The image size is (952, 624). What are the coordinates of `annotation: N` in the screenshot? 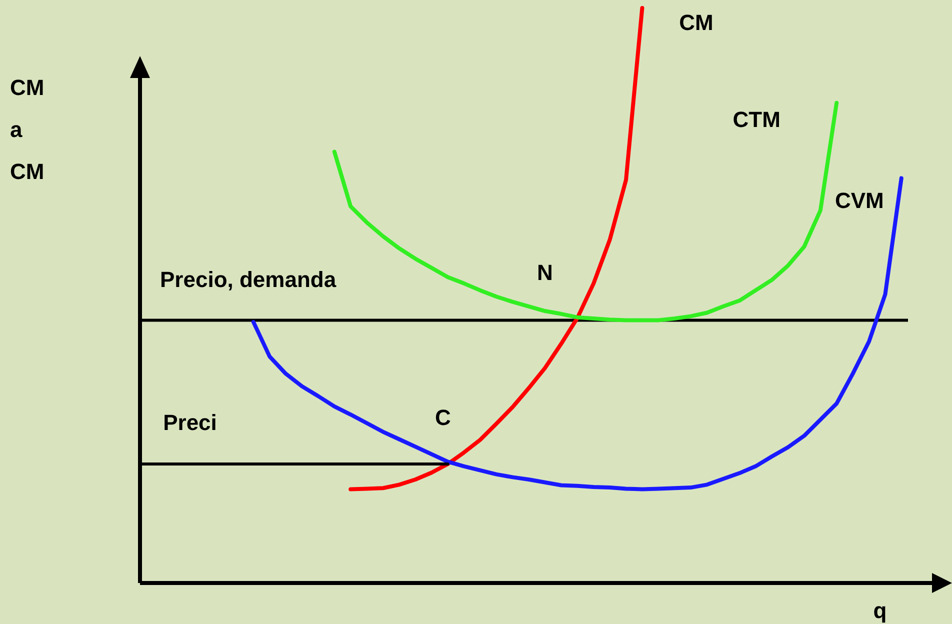 It's located at (545, 272).